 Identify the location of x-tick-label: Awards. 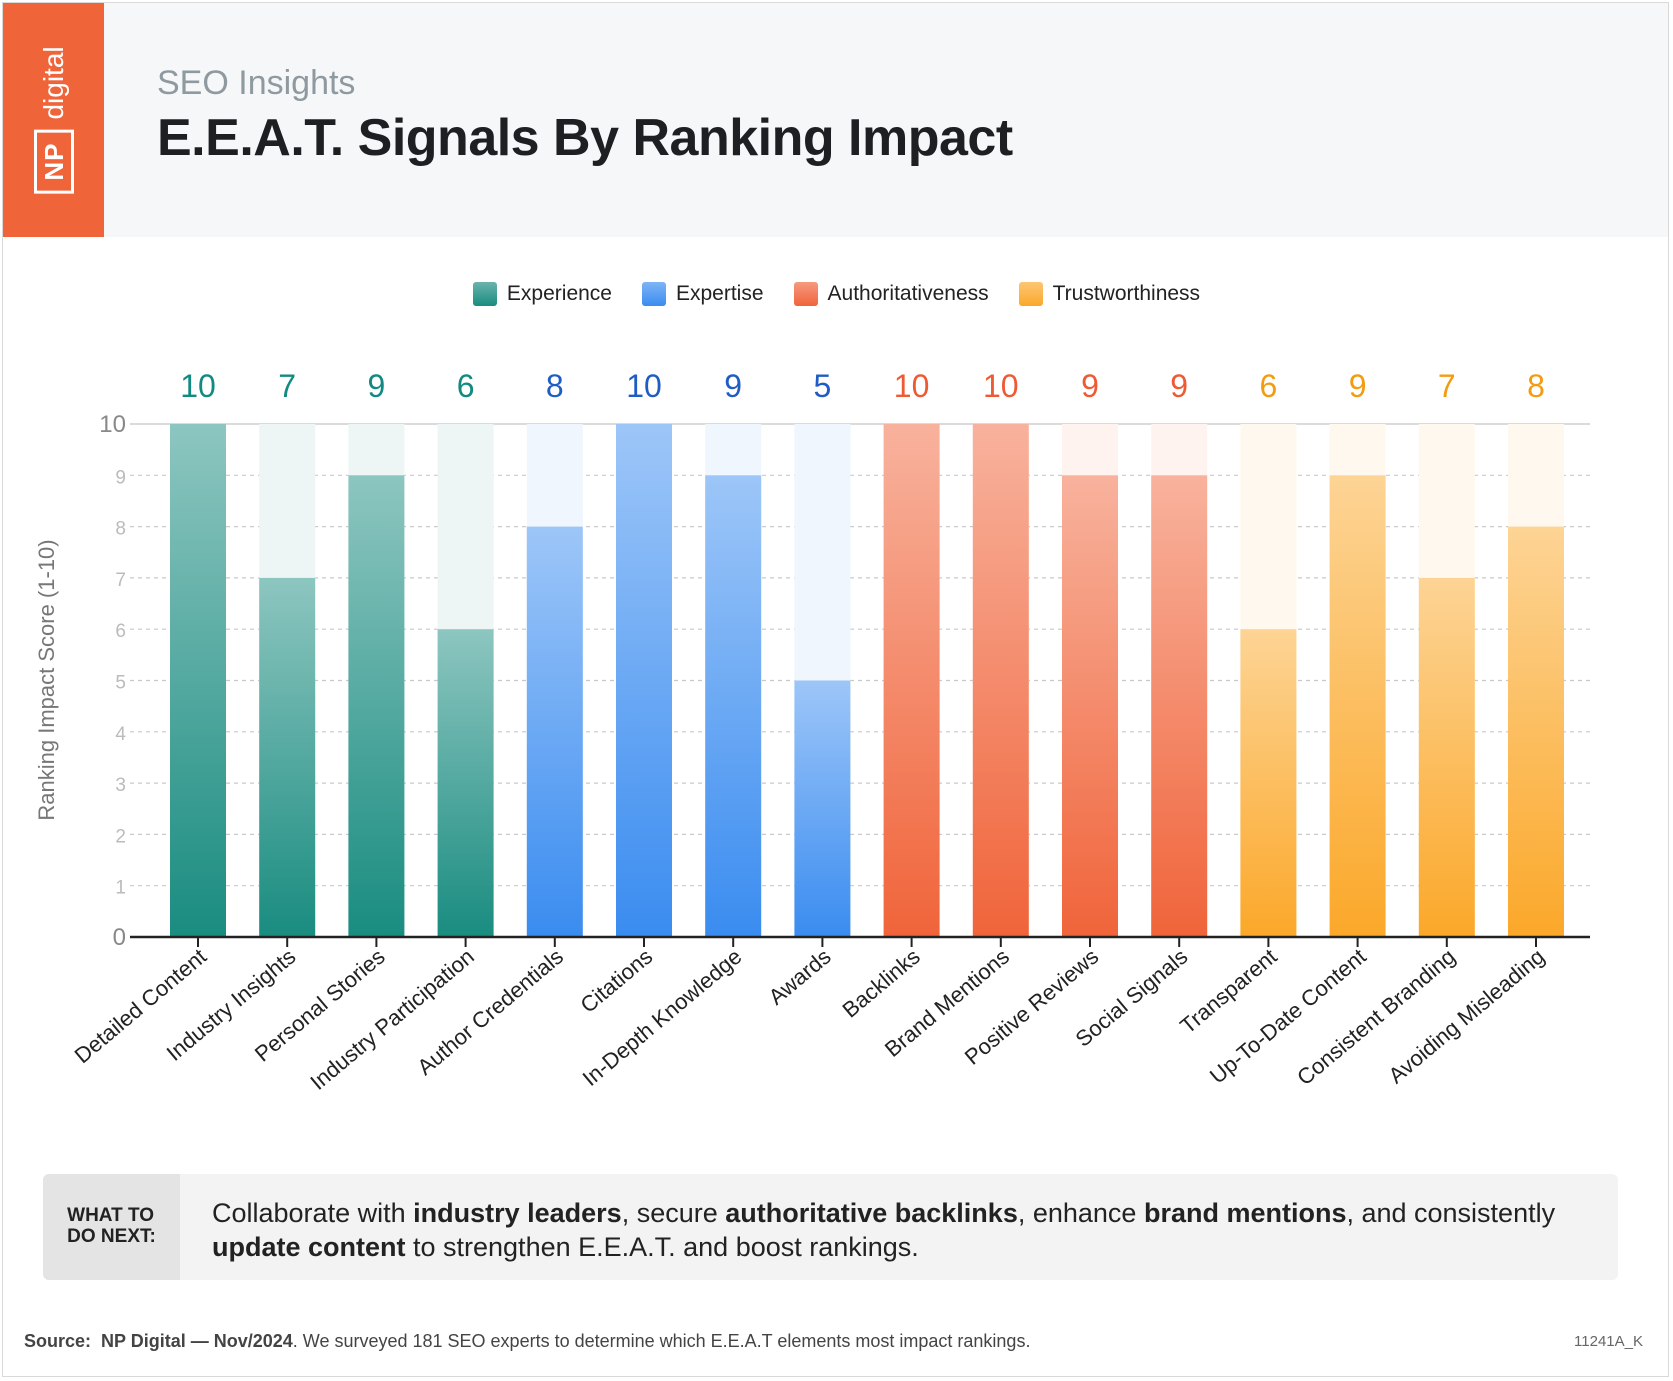
(800, 977).